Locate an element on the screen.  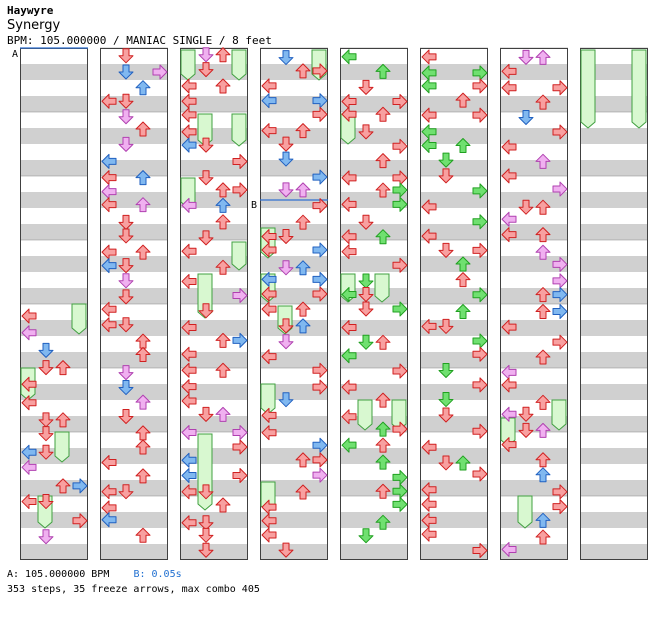
freeze-body is located at coordinates (239, 130).